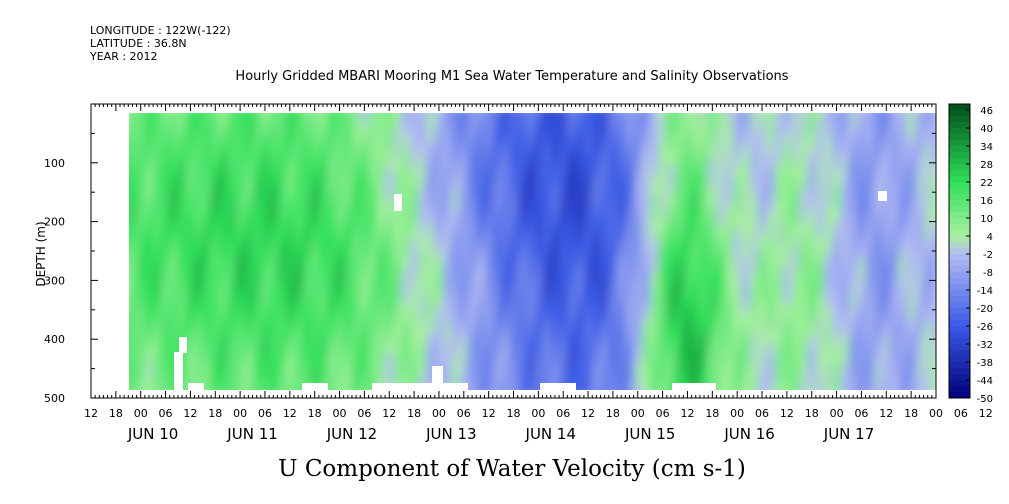 The width and height of the screenshot is (1009, 504). What do you see at coordinates (985, 363) in the screenshot?
I see `colorbar-label: -38` at bounding box center [985, 363].